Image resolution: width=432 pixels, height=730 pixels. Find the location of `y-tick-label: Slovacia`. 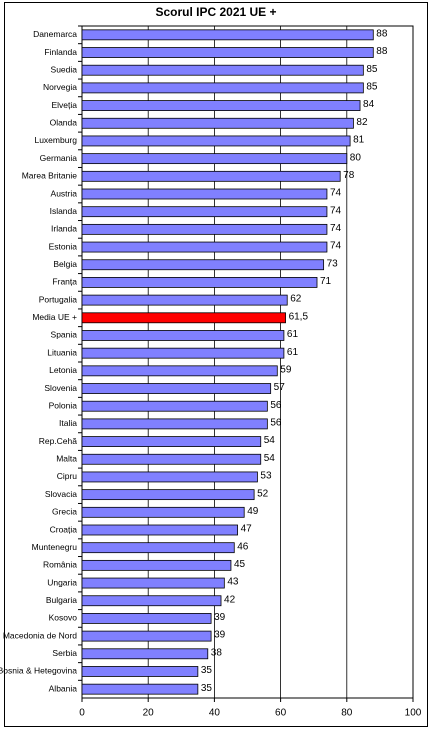

y-tick-label: Slovacia is located at coordinates (61, 494).